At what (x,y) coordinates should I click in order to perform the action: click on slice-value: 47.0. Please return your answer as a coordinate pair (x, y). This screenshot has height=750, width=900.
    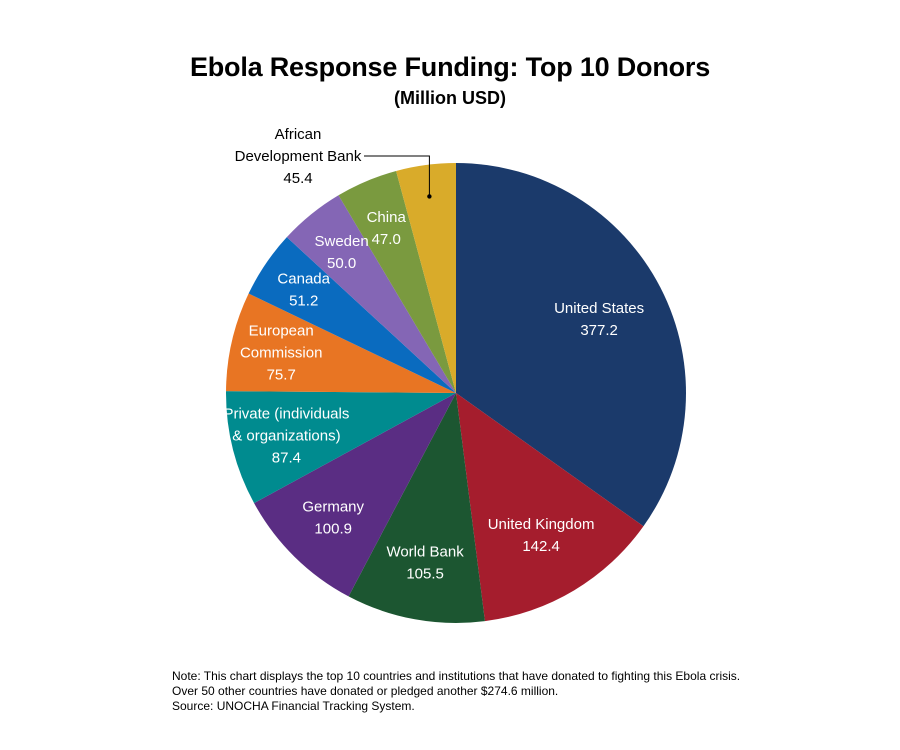
    Looking at the image, I should click on (386, 239).